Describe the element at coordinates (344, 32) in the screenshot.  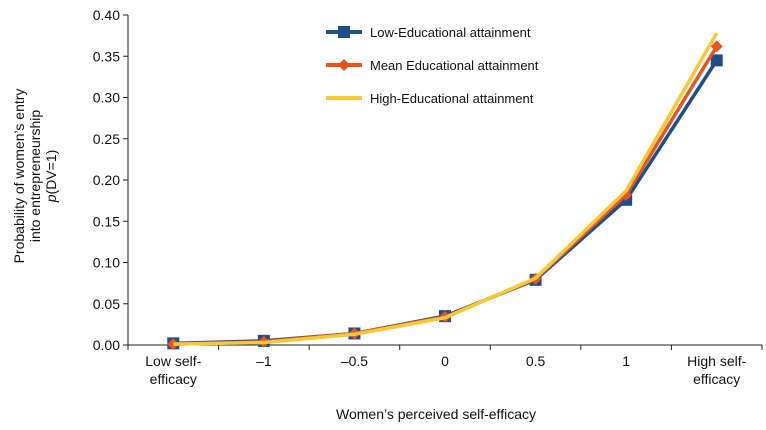
I see `legend-marker-square` at that location.